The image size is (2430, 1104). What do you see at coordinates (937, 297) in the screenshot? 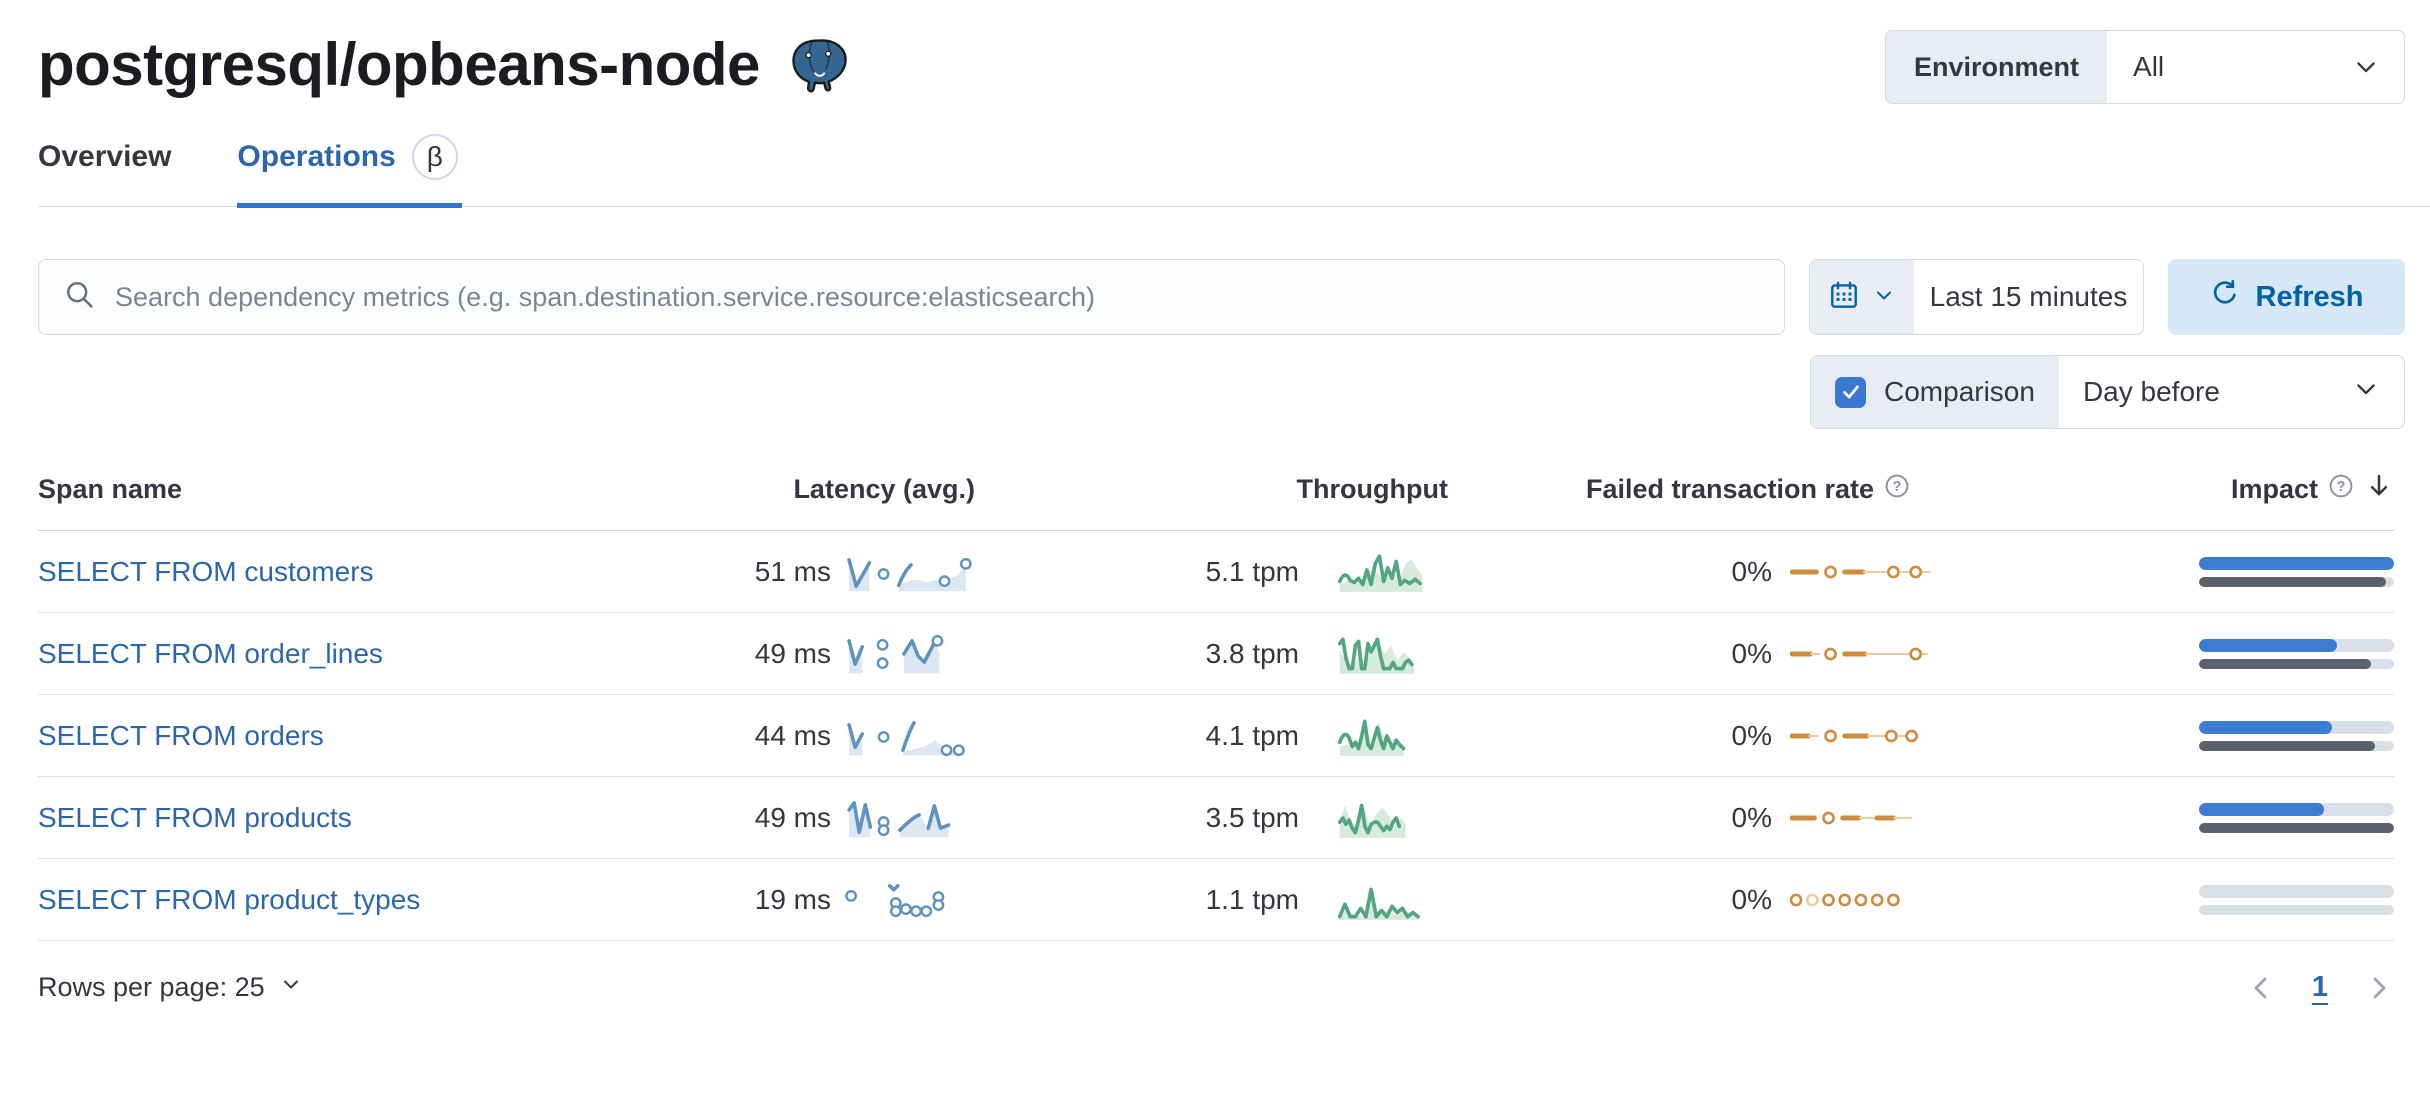
I see `search-input` at bounding box center [937, 297].